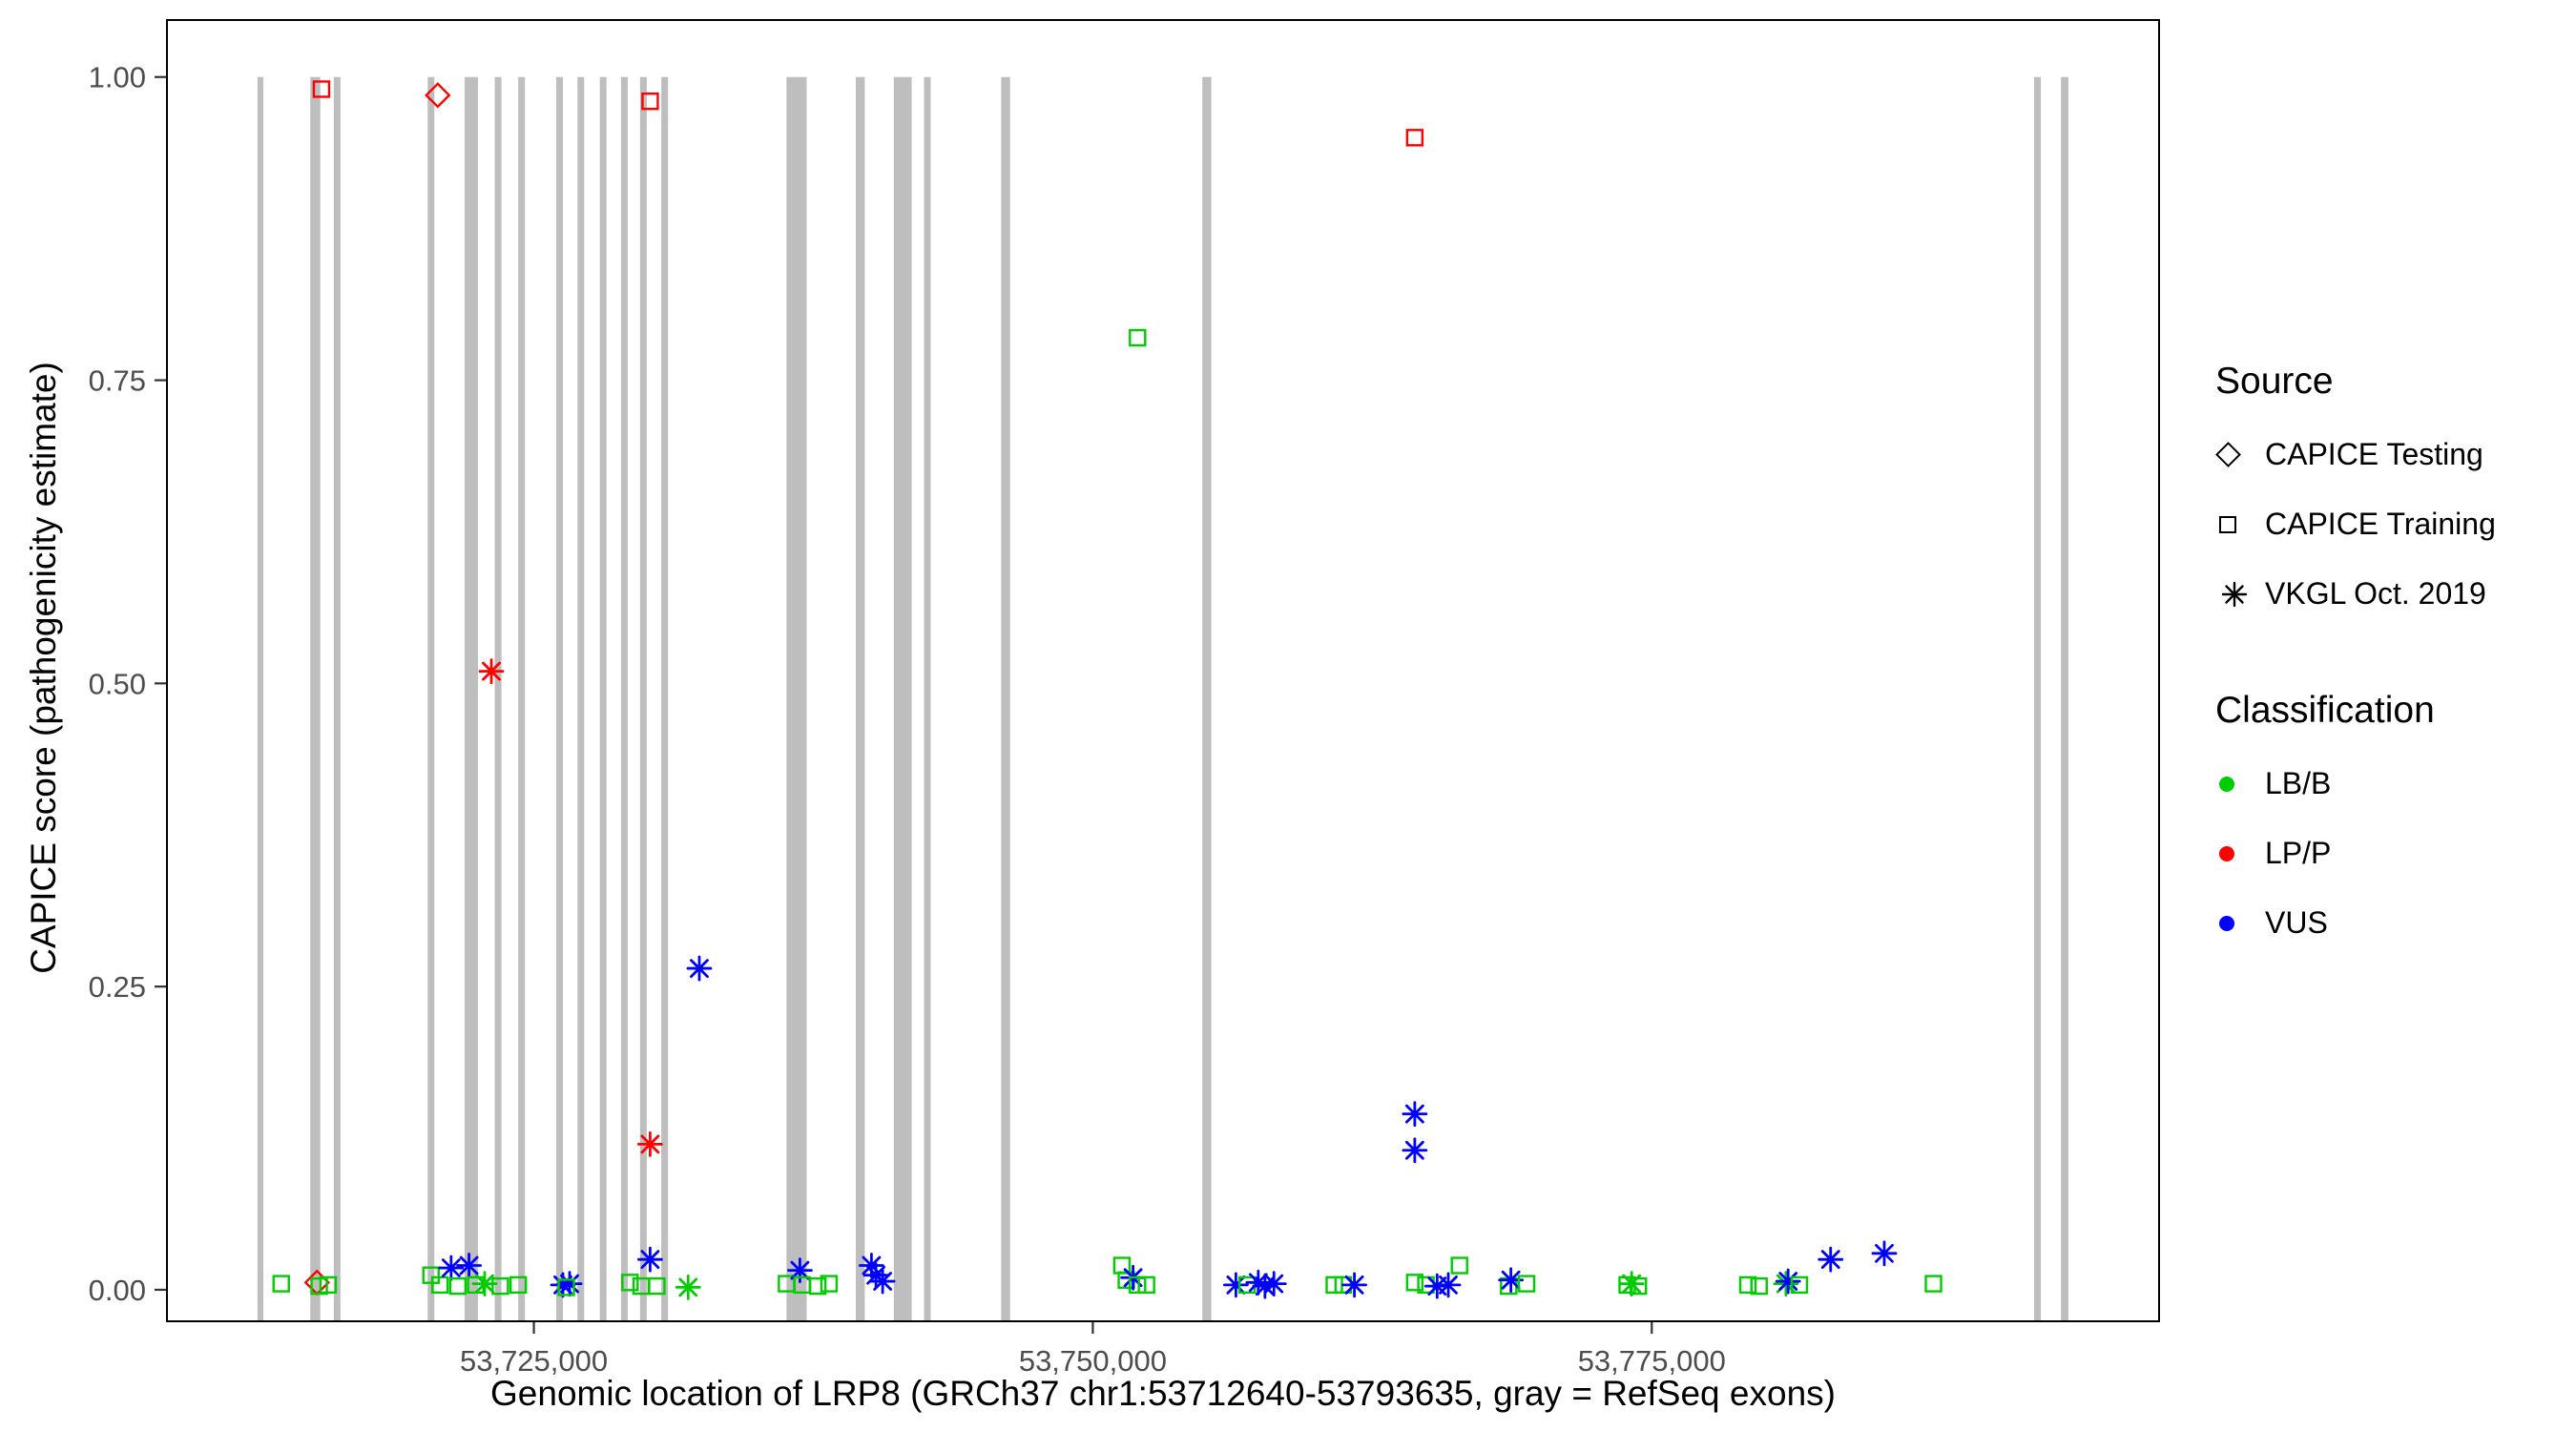 The width and height of the screenshot is (2576, 1431). I want to click on legend-item-vkgl: VKGL Oct. 2019, so click(2395, 594).